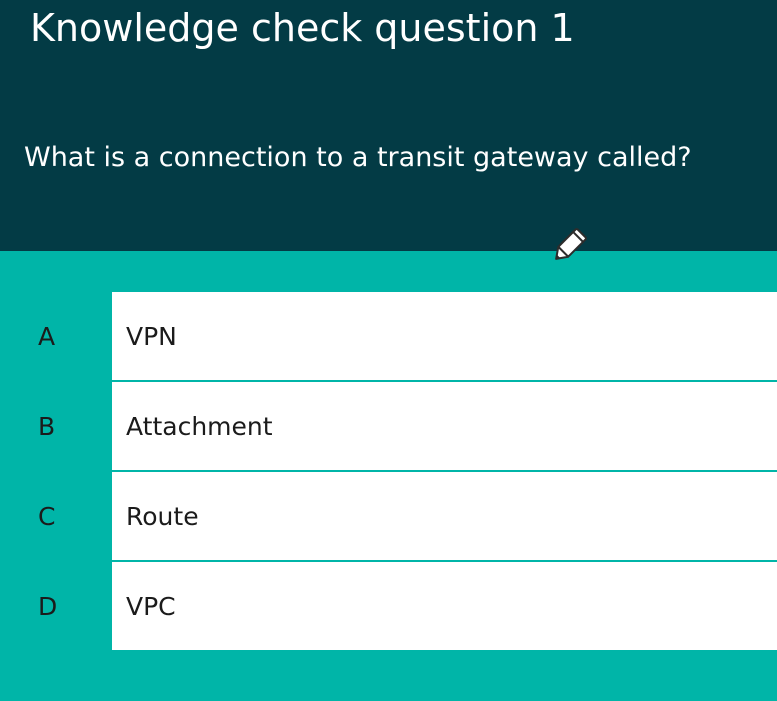 Image resolution: width=777 pixels, height=701 pixels. I want to click on option-letter: A, so click(47, 336).